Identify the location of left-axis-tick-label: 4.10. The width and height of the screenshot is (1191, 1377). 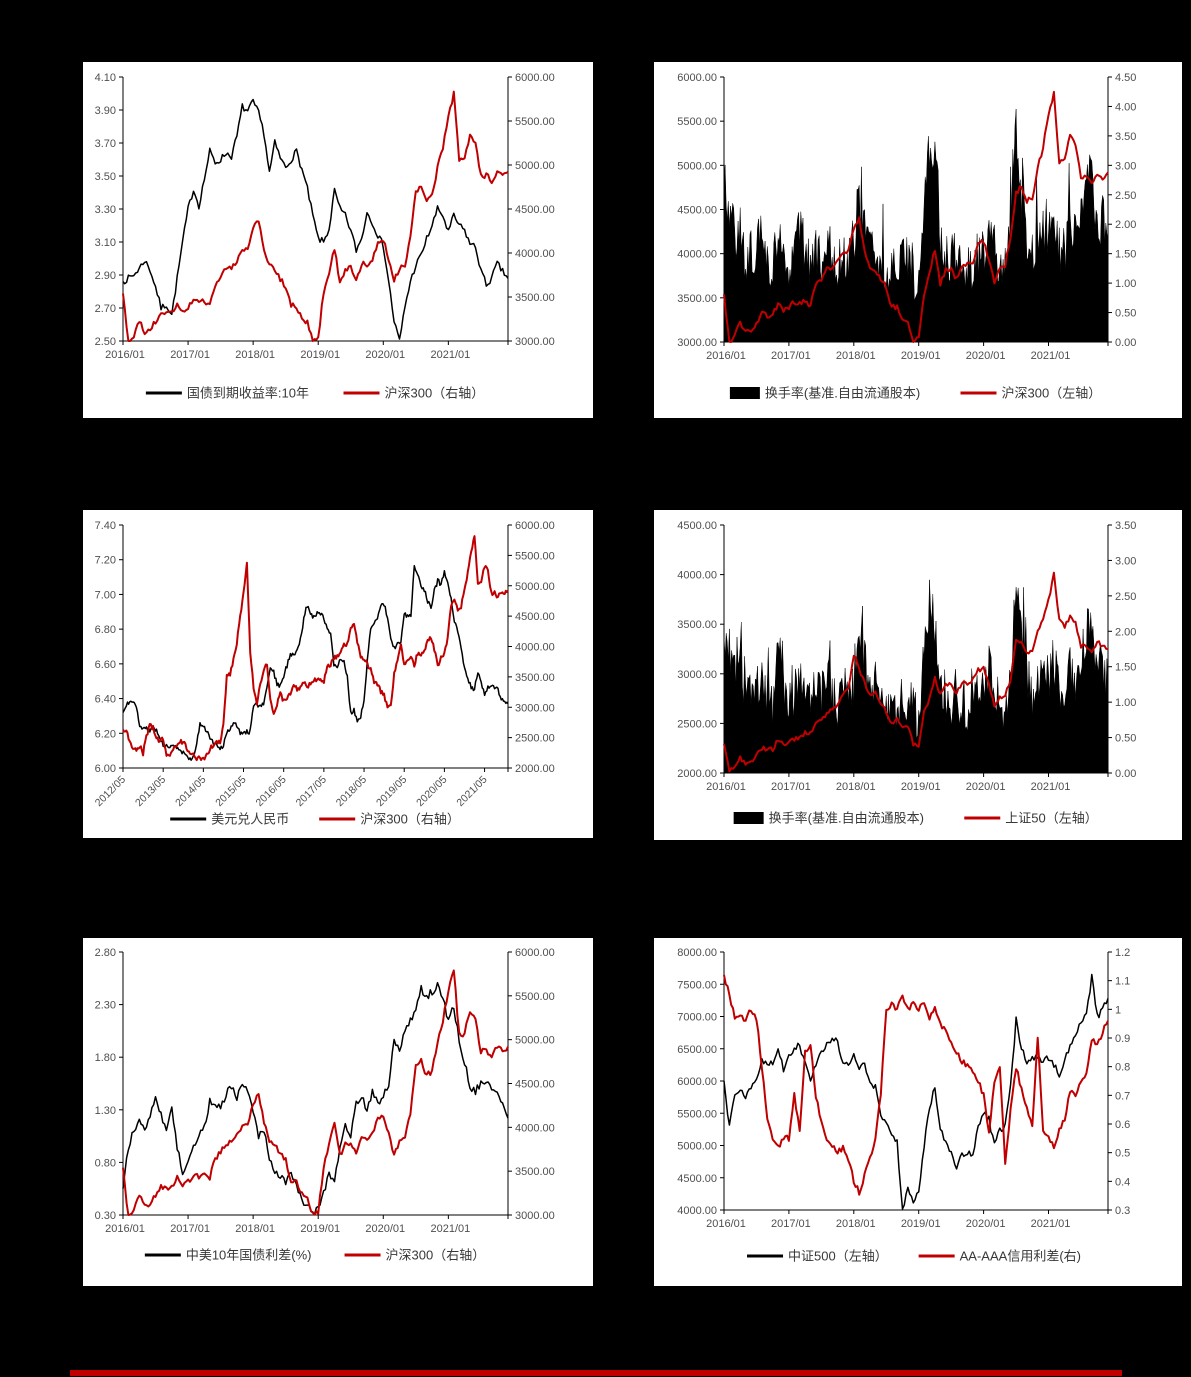
(105, 78).